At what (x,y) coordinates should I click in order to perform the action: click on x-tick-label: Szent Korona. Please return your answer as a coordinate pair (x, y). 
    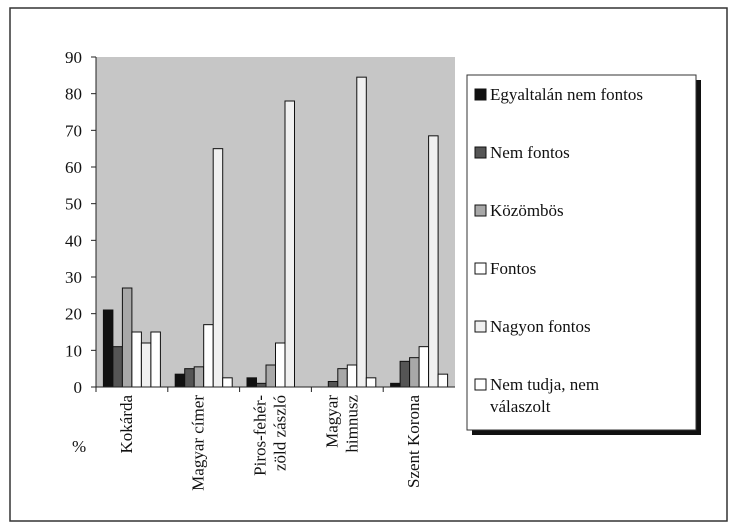
    Looking at the image, I should click on (413, 441).